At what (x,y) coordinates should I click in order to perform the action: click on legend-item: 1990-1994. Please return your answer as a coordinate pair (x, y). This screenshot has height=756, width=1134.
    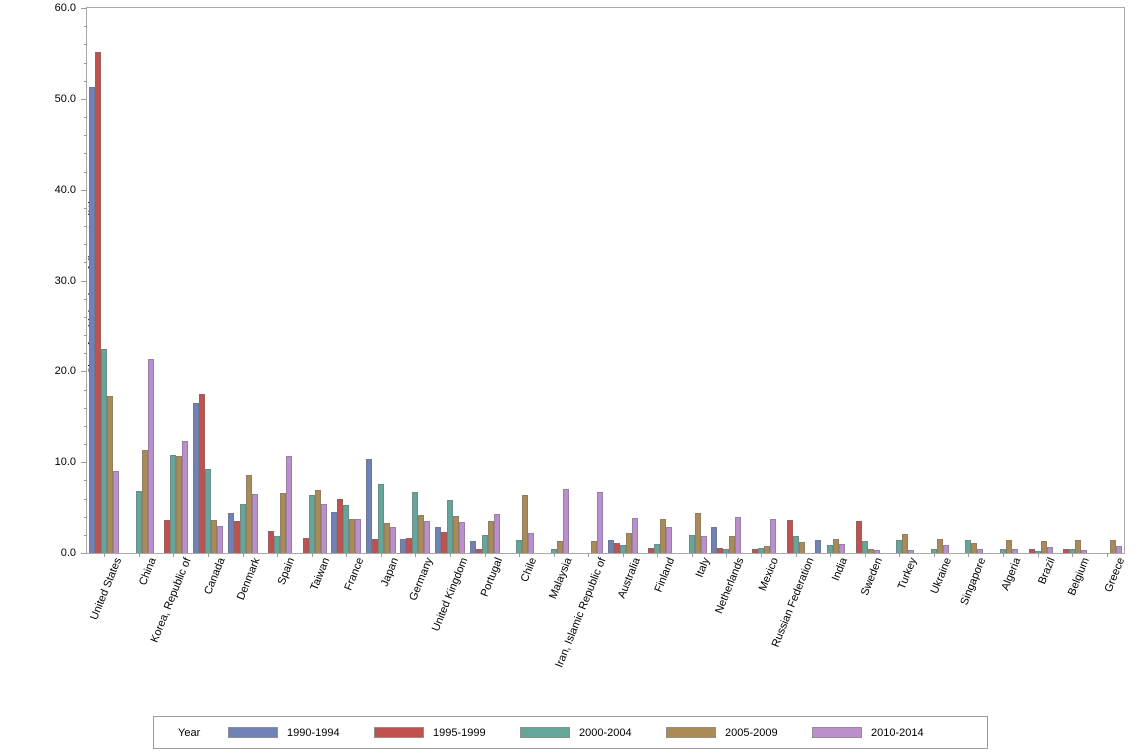
    Looking at the image, I should click on (301, 733).